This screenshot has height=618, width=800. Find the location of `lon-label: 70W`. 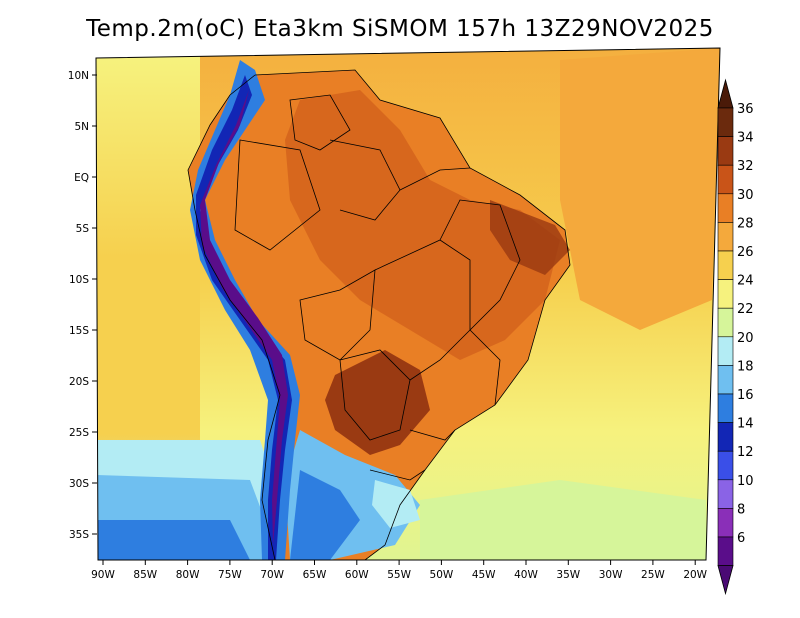

lon-label: 70W is located at coordinates (272, 575).